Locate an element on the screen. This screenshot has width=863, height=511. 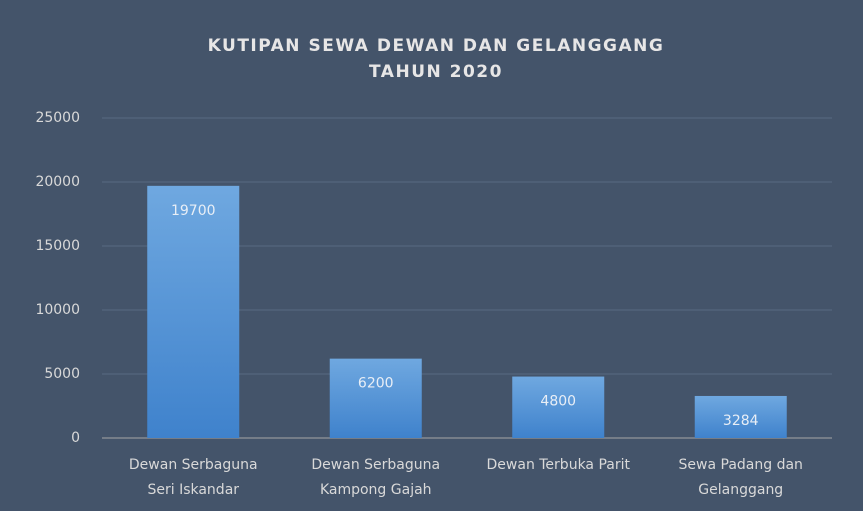
value-label: 19700 is located at coordinates (193, 211).